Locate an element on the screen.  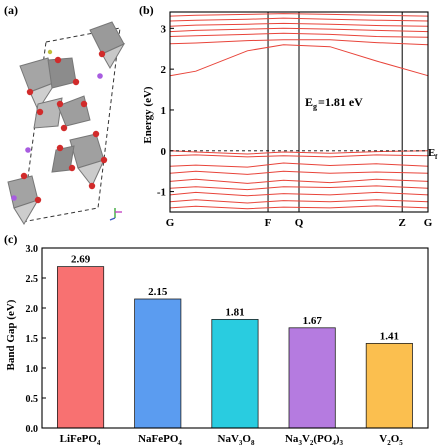
band-y-tick-label: 3 is located at coordinates (164, 29).